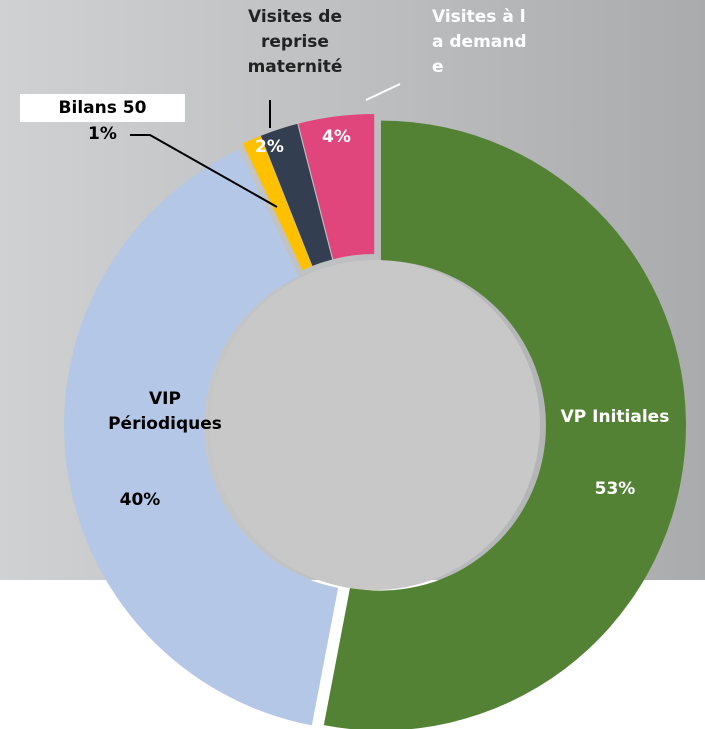 The image size is (705, 729). Describe the element at coordinates (295, 42) in the screenshot. I see `category-label: Visites de reprise maternité` at that location.